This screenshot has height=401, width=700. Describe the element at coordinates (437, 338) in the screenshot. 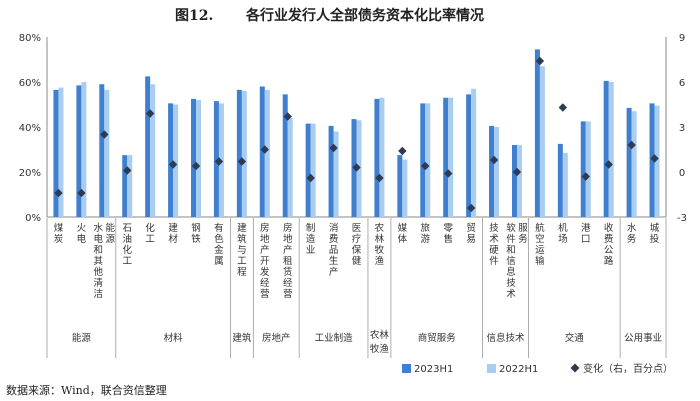

I see `group-label: 商贸服务` at that location.